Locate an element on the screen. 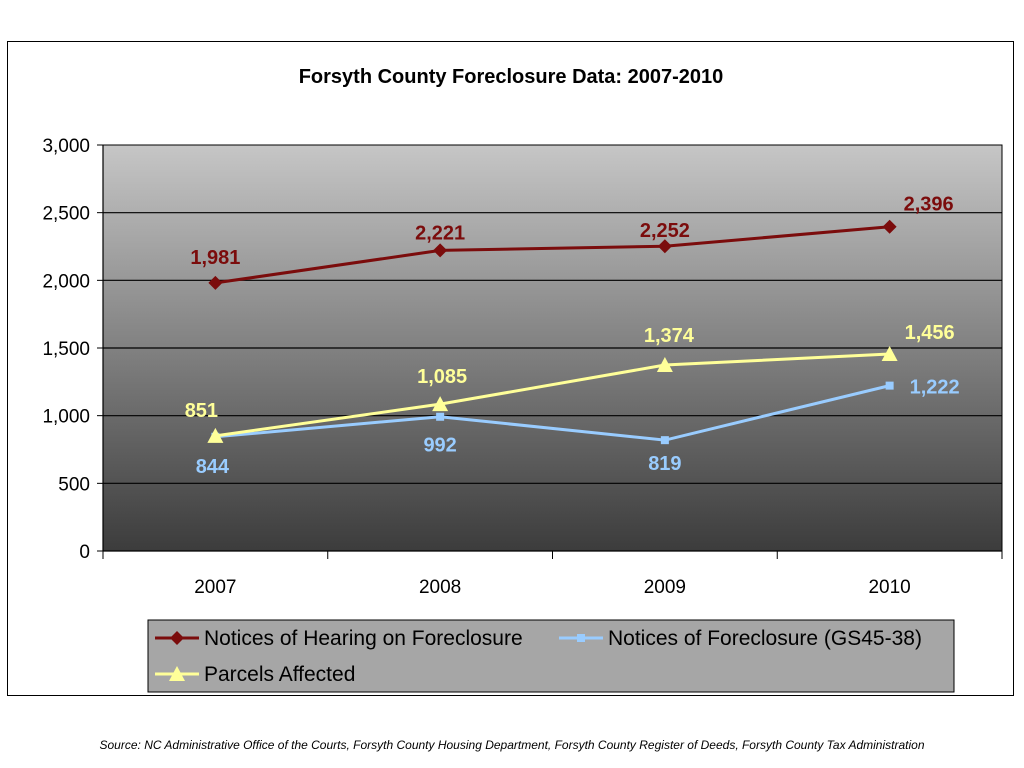 The image size is (1024, 768). data-label: 2,396 is located at coordinates (929, 205).